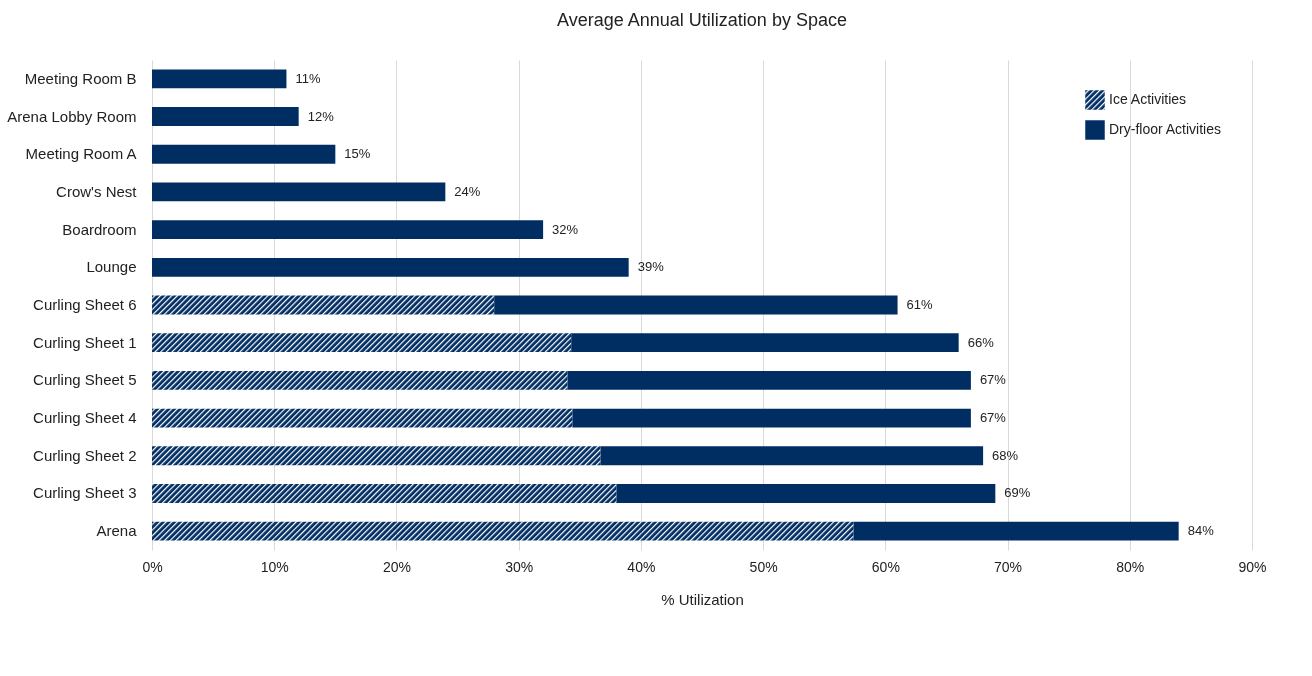 The height and width of the screenshot is (676, 1312). I want to click on total-label: 15%, so click(357, 154).